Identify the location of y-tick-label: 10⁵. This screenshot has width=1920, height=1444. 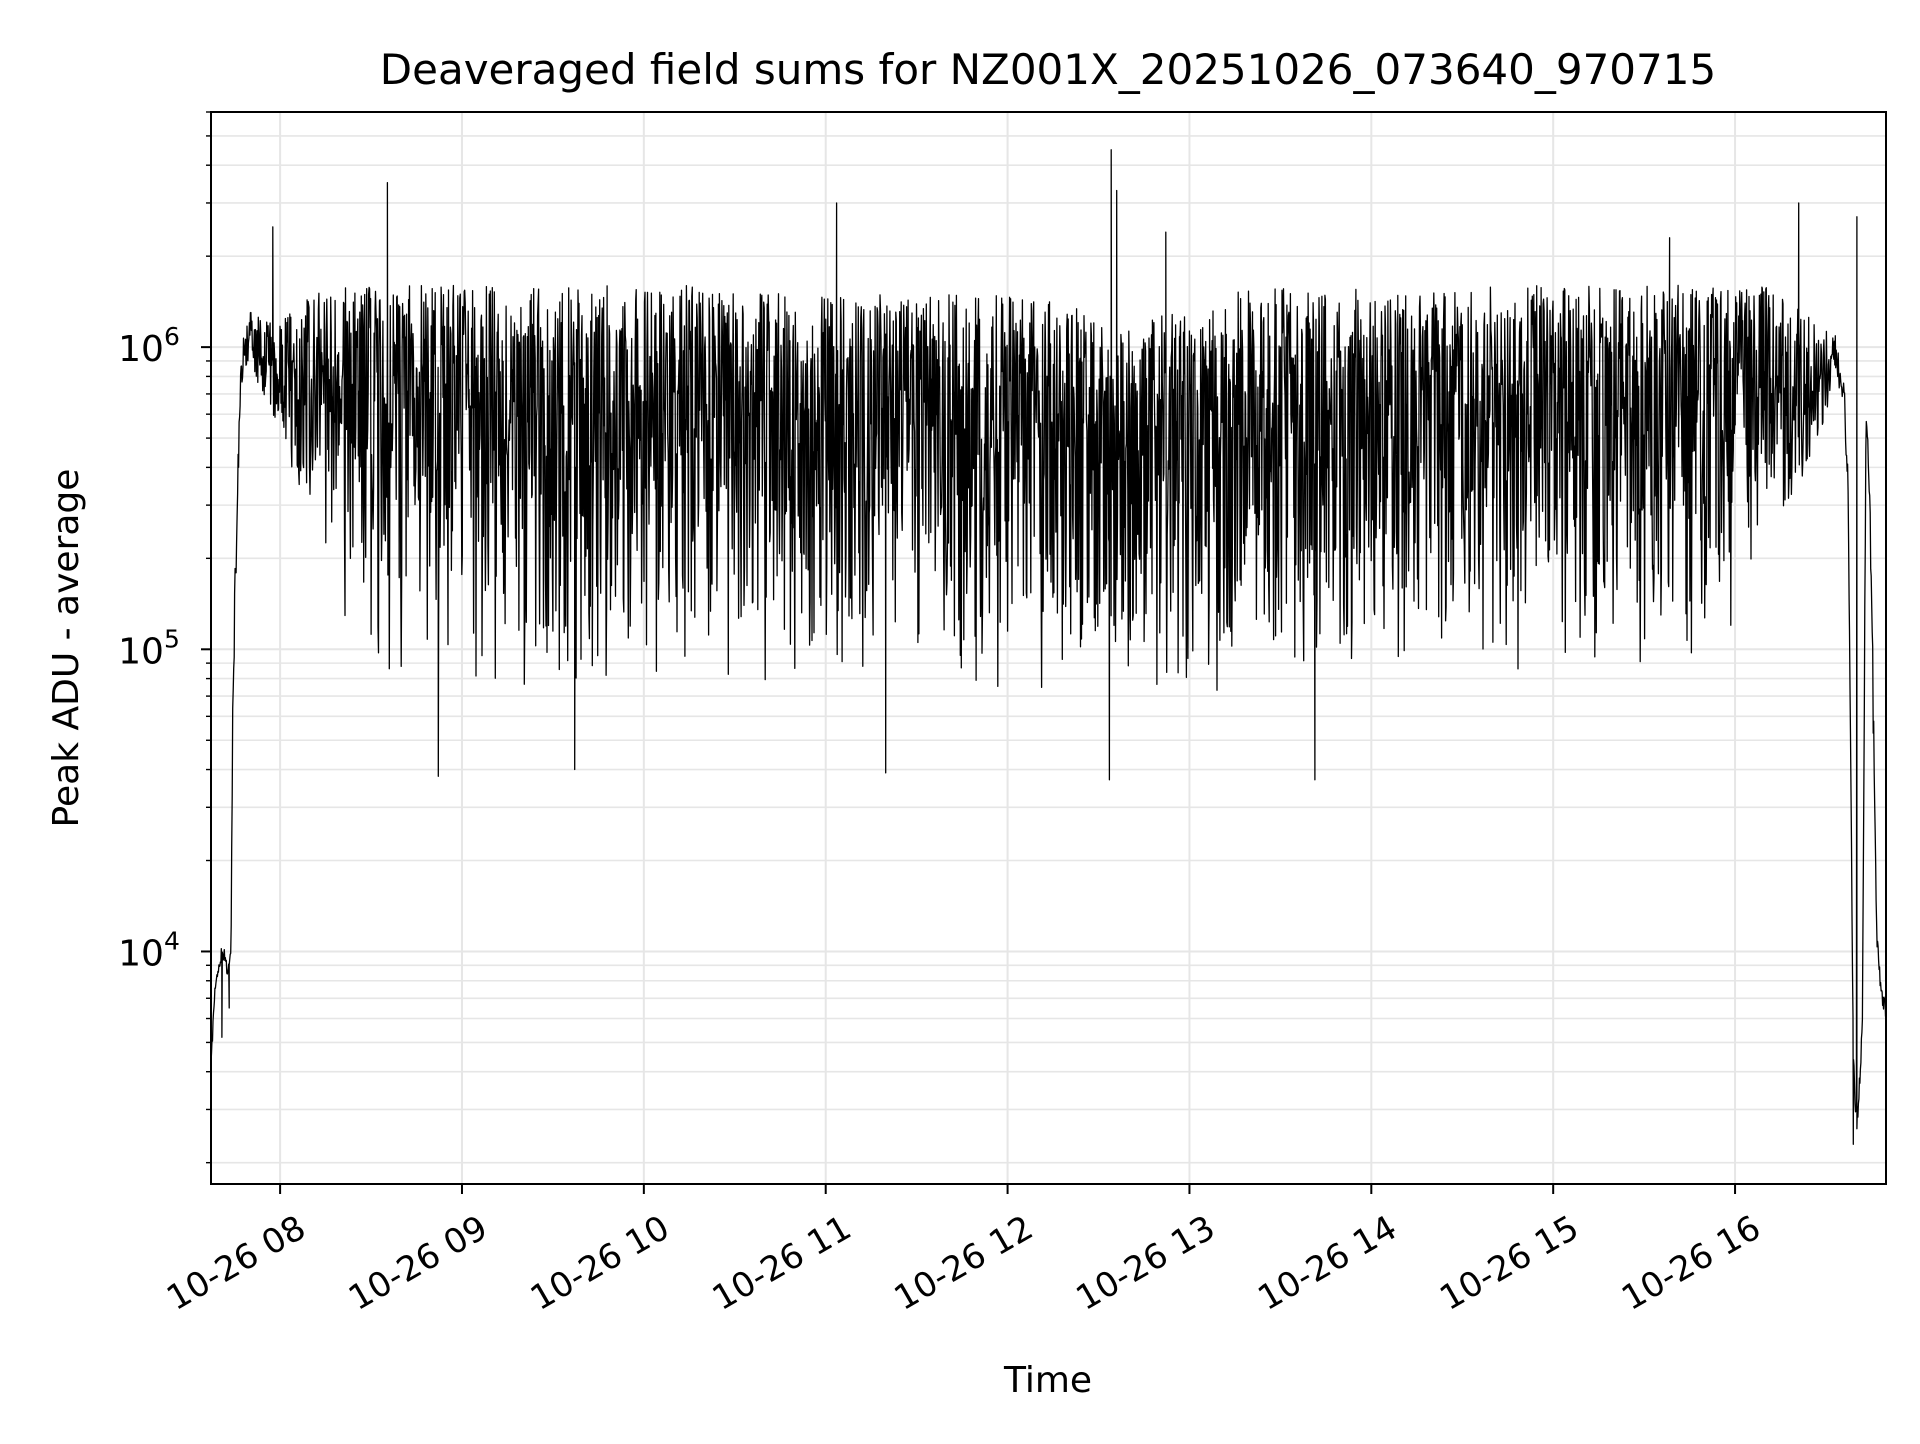
(149, 648).